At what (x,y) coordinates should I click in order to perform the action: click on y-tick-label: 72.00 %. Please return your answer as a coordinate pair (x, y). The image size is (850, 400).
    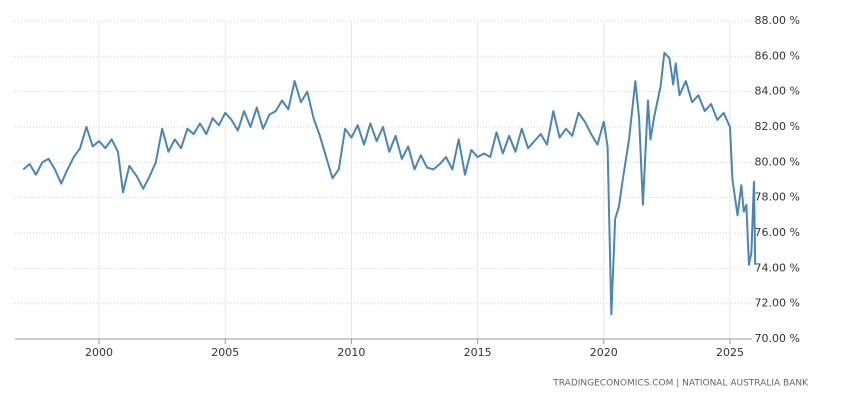
    Looking at the image, I should click on (777, 303).